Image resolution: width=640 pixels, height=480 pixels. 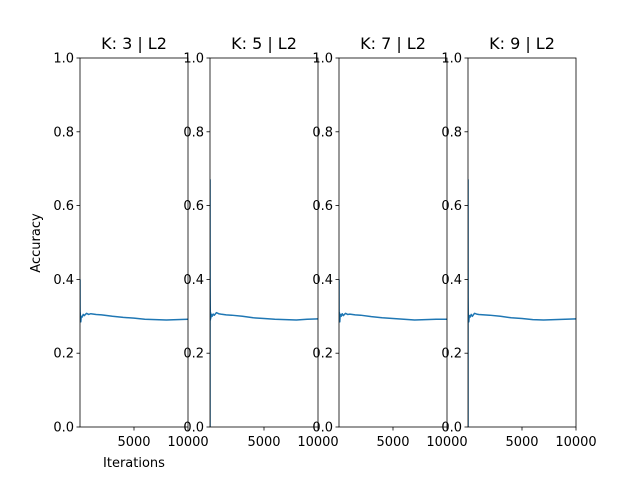 What do you see at coordinates (36, 243) in the screenshot?
I see `y-axis-label: Accuracy` at bounding box center [36, 243].